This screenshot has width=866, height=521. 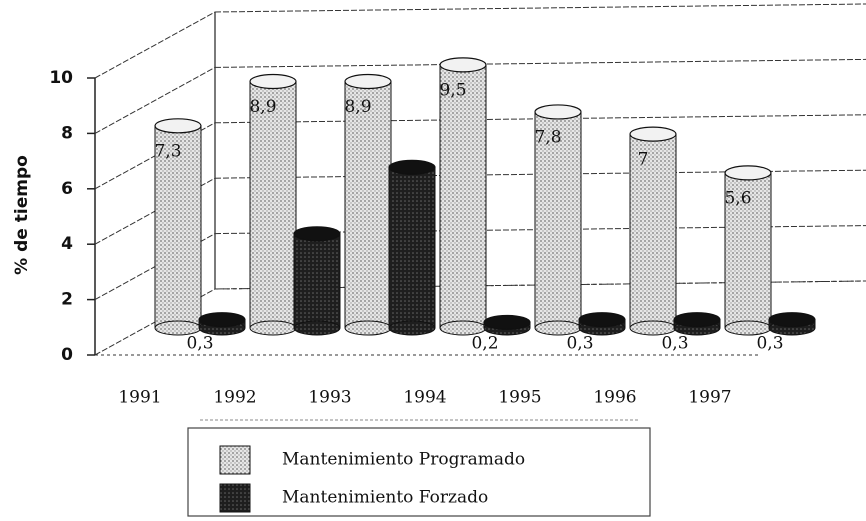 What do you see at coordinates (403, 460) in the screenshot?
I see `legend-label: Mantenimiento Programado` at bounding box center [403, 460].